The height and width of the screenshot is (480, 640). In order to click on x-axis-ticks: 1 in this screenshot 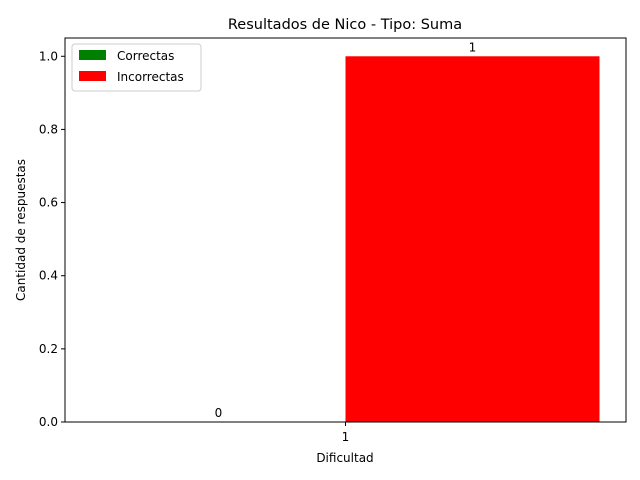, I will do `click(346, 433)`.